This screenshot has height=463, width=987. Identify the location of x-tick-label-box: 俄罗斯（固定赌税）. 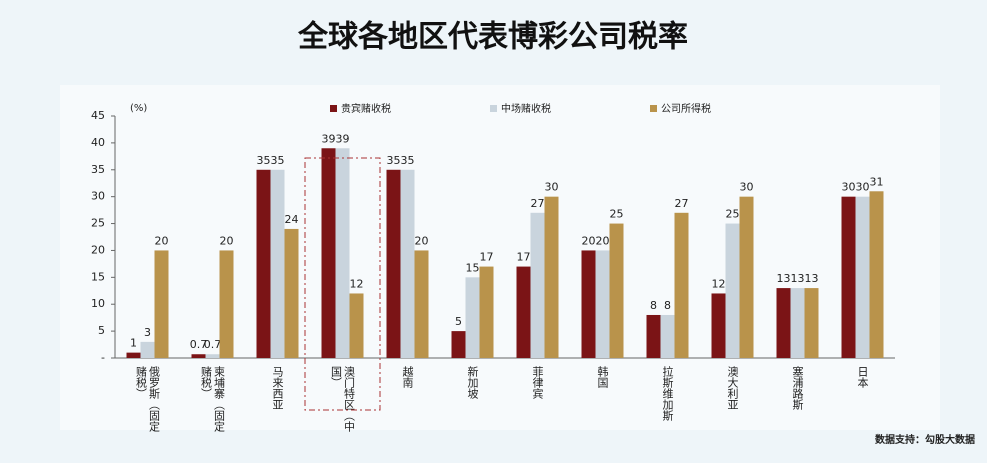
(147, 399).